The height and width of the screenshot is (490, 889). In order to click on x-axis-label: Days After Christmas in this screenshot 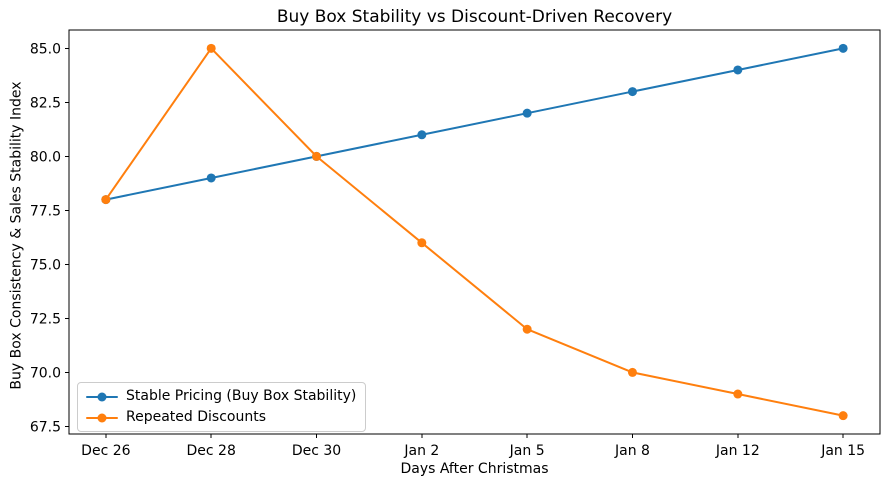, I will do `click(474, 469)`.